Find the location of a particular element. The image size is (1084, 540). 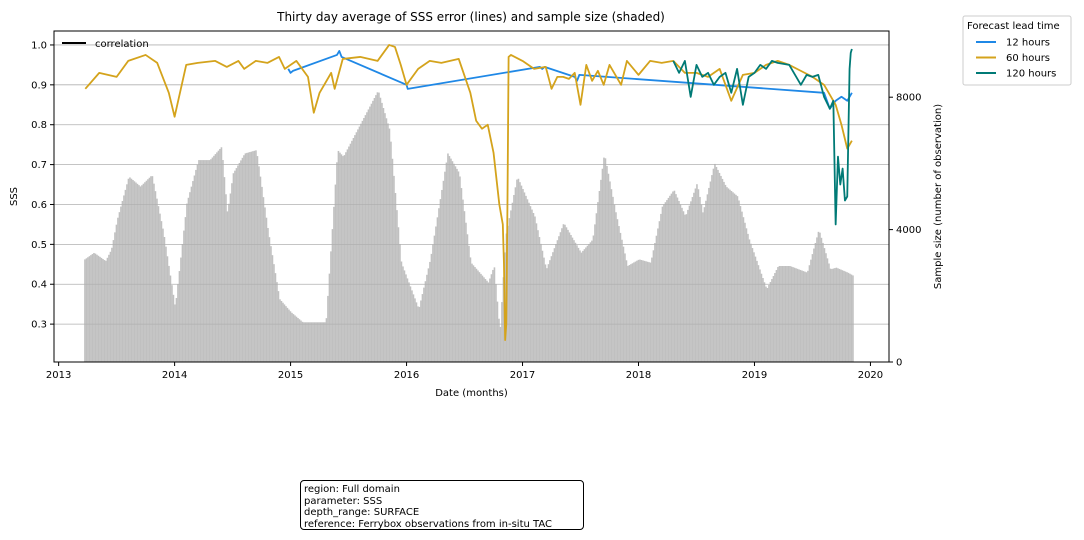

x-tick-label: 2015 is located at coordinates (290, 375).